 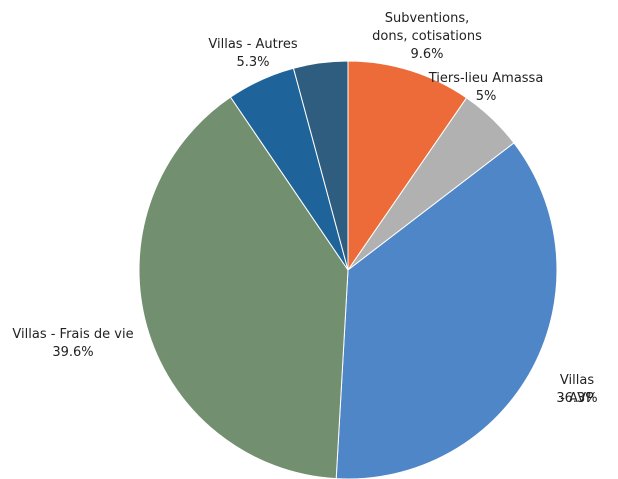 What do you see at coordinates (253, 62) in the screenshot?
I see `slice-value: 5.3%` at bounding box center [253, 62].